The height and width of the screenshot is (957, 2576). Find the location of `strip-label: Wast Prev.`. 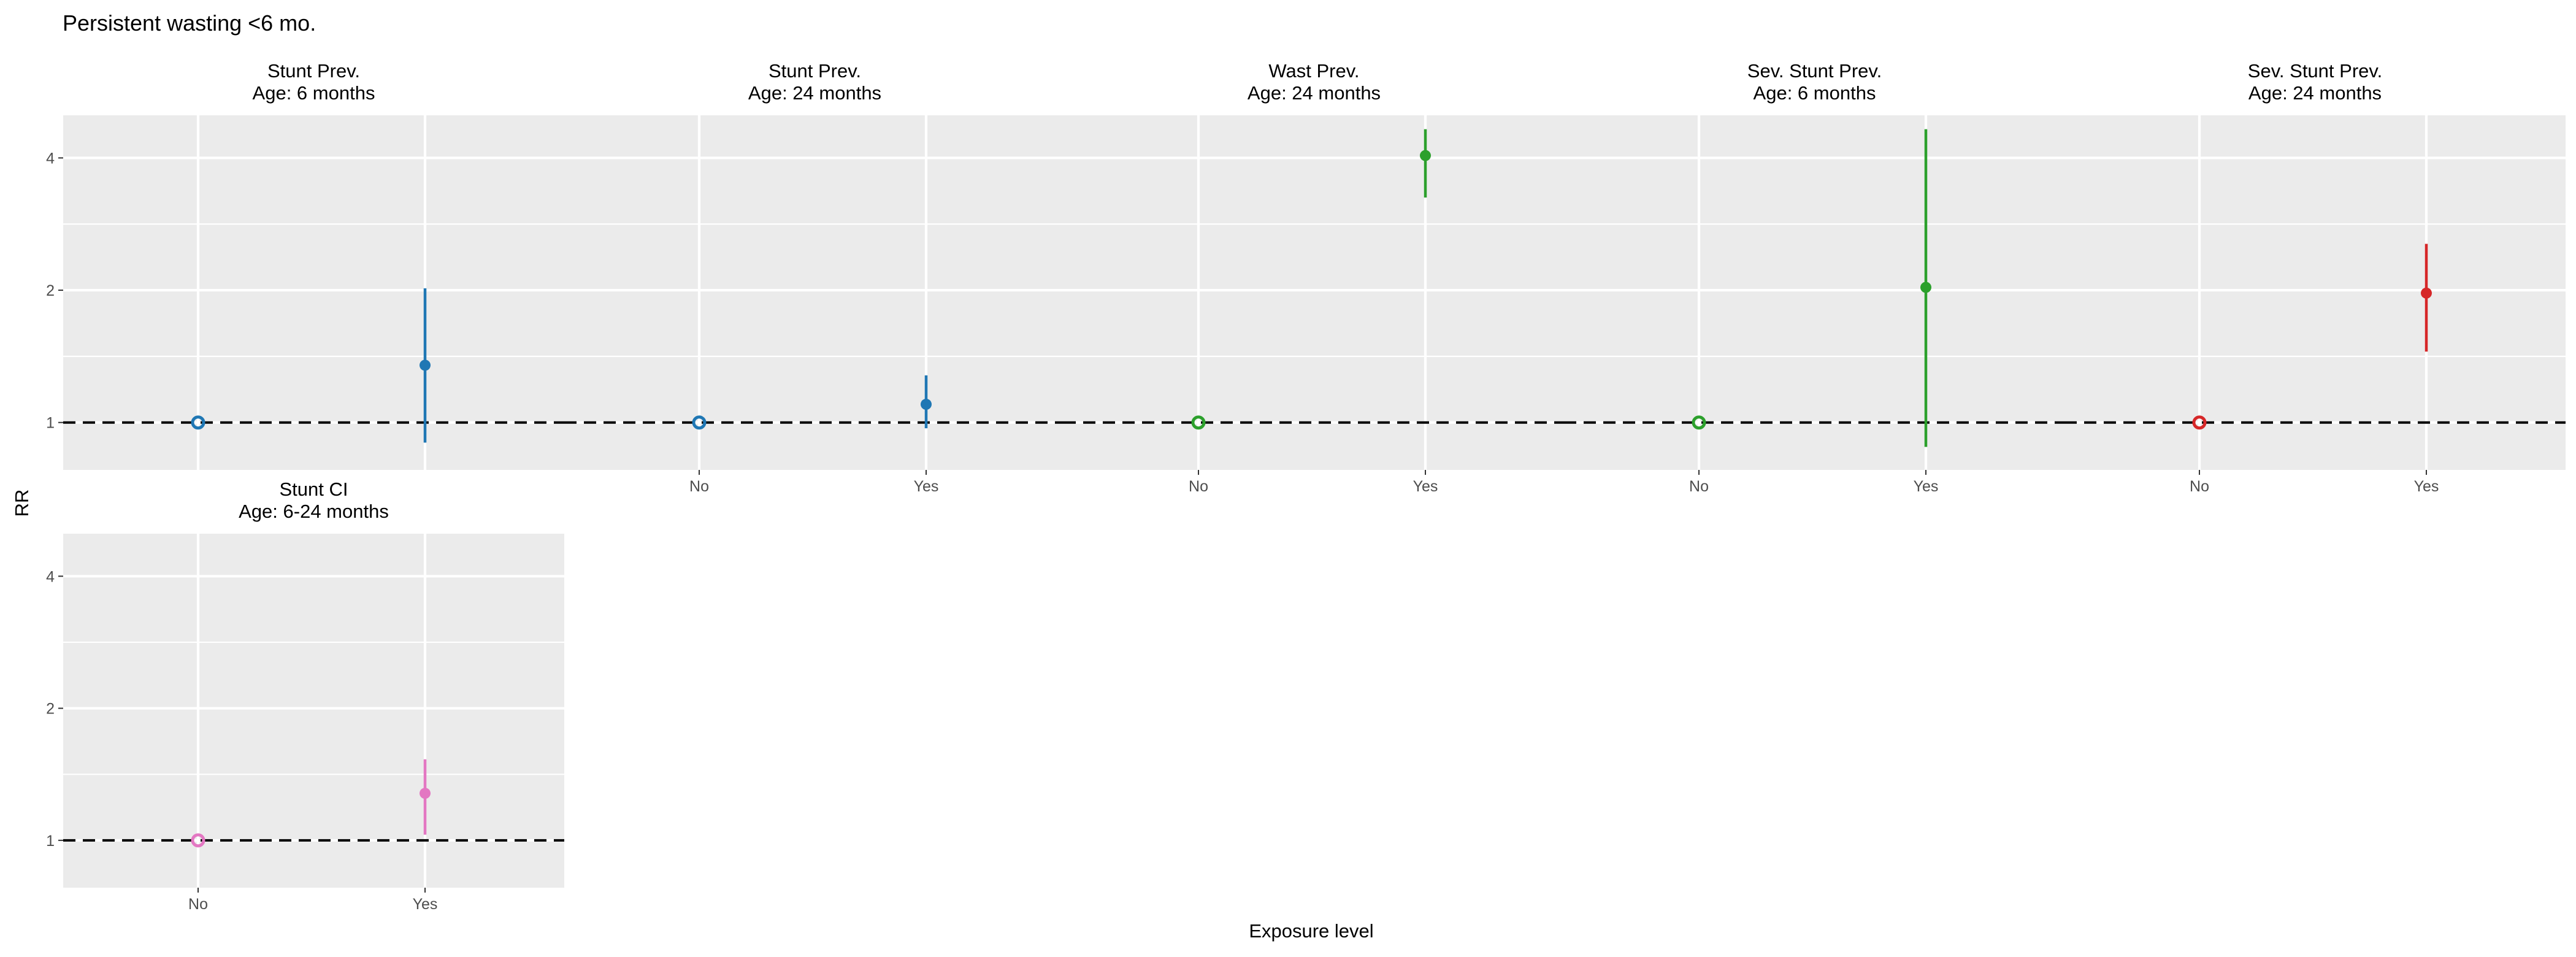

strip-label: Wast Prev. is located at coordinates (1313, 71).